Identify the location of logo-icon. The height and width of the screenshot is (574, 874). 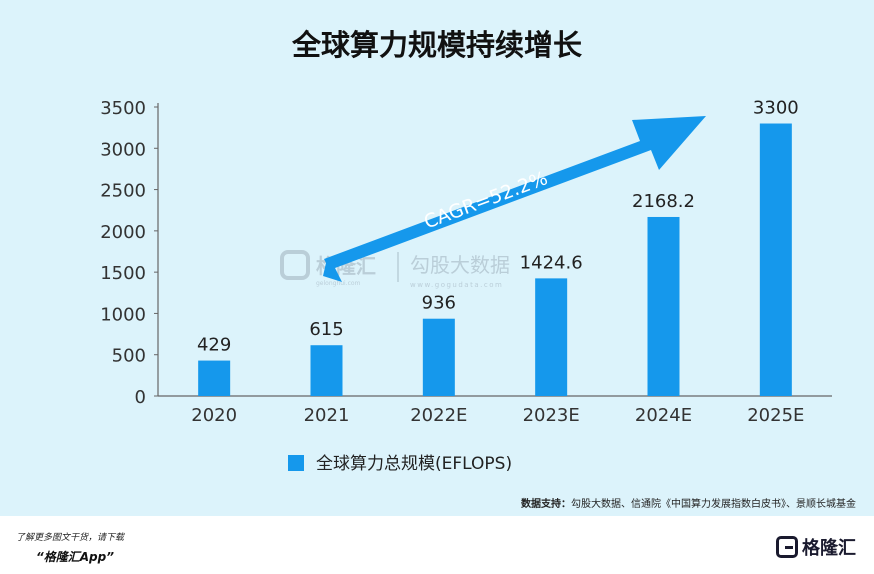
(787, 547).